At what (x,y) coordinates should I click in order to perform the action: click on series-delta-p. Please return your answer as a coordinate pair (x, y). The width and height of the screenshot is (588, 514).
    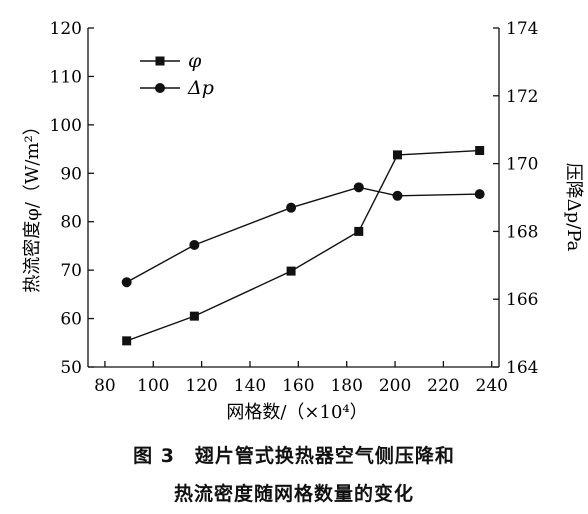
    Looking at the image, I should click on (303, 235).